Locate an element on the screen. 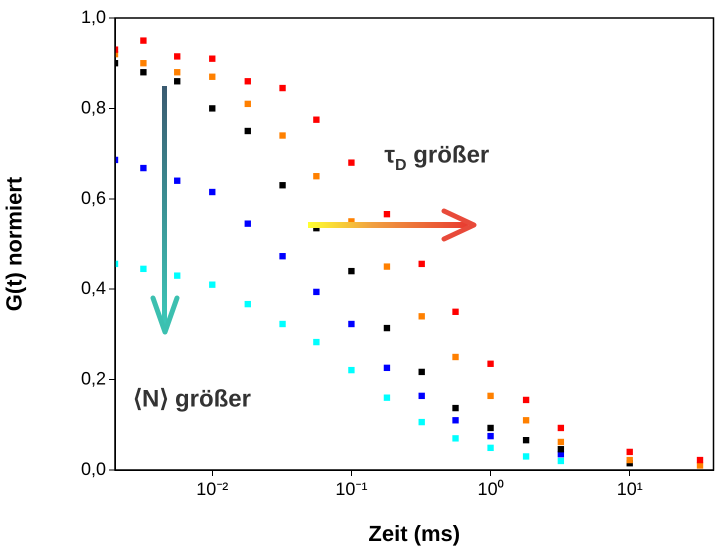 Image resolution: width=718 pixels, height=548 pixels. x-tick-label: 10⁻² is located at coordinates (212, 488).